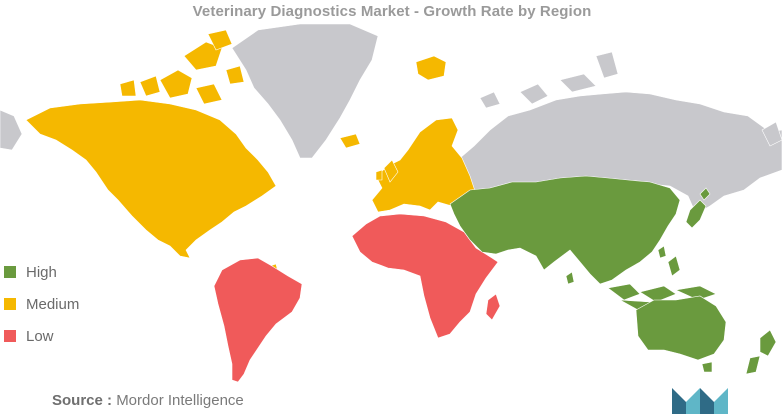  What do you see at coordinates (10, 336) in the screenshot?
I see `legend-swatch-low` at bounding box center [10, 336].